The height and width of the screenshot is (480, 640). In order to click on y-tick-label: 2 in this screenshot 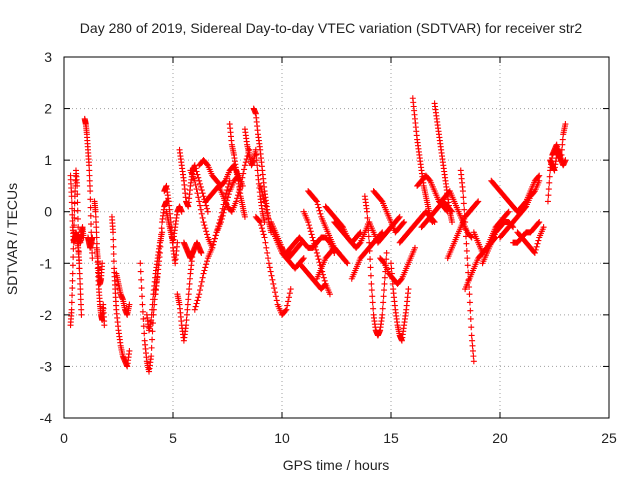, I will do `click(48, 109)`.